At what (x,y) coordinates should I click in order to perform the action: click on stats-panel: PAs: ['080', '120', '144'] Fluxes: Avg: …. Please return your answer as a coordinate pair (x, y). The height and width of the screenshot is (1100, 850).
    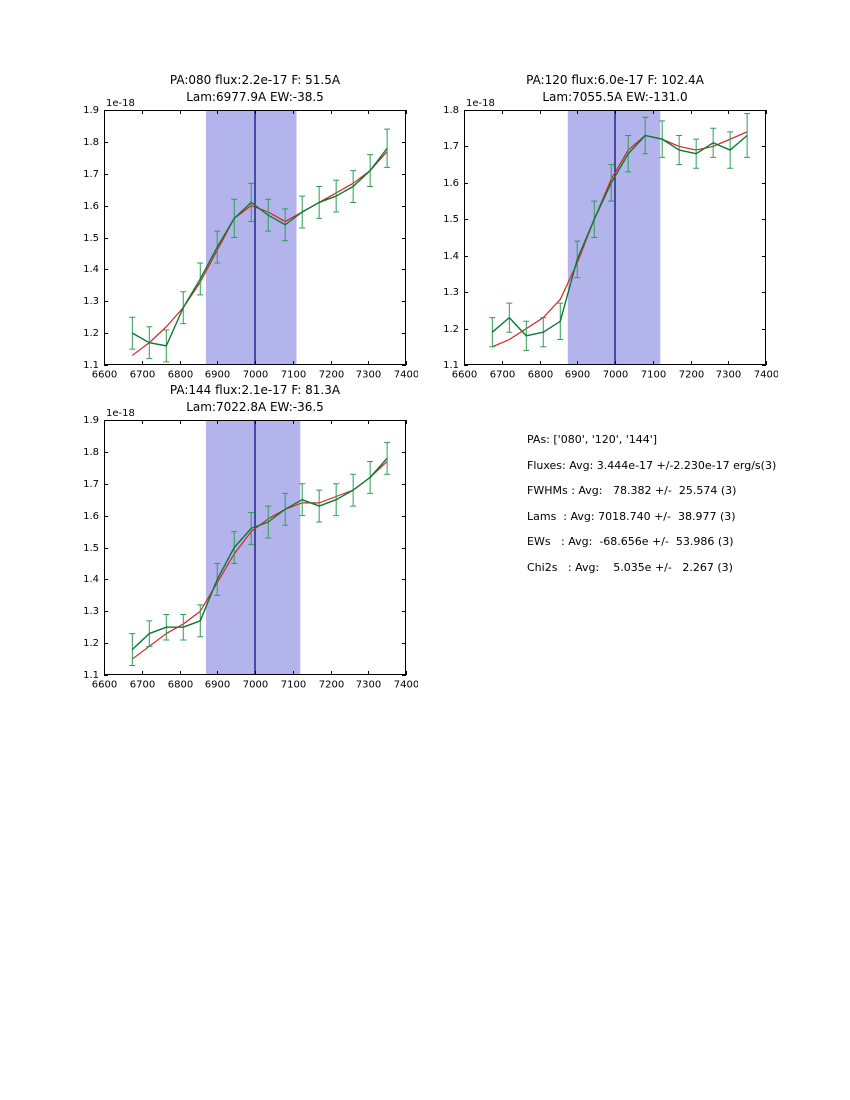
    Looking at the image, I should click on (651, 510).